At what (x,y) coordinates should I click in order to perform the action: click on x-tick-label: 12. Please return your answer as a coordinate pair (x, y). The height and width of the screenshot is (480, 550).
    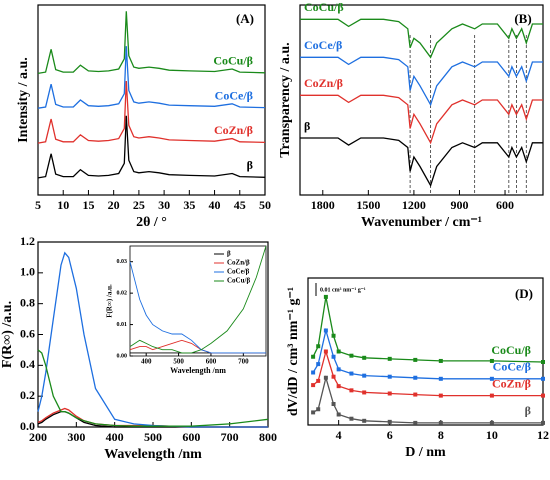
    Looking at the image, I should click on (543, 435).